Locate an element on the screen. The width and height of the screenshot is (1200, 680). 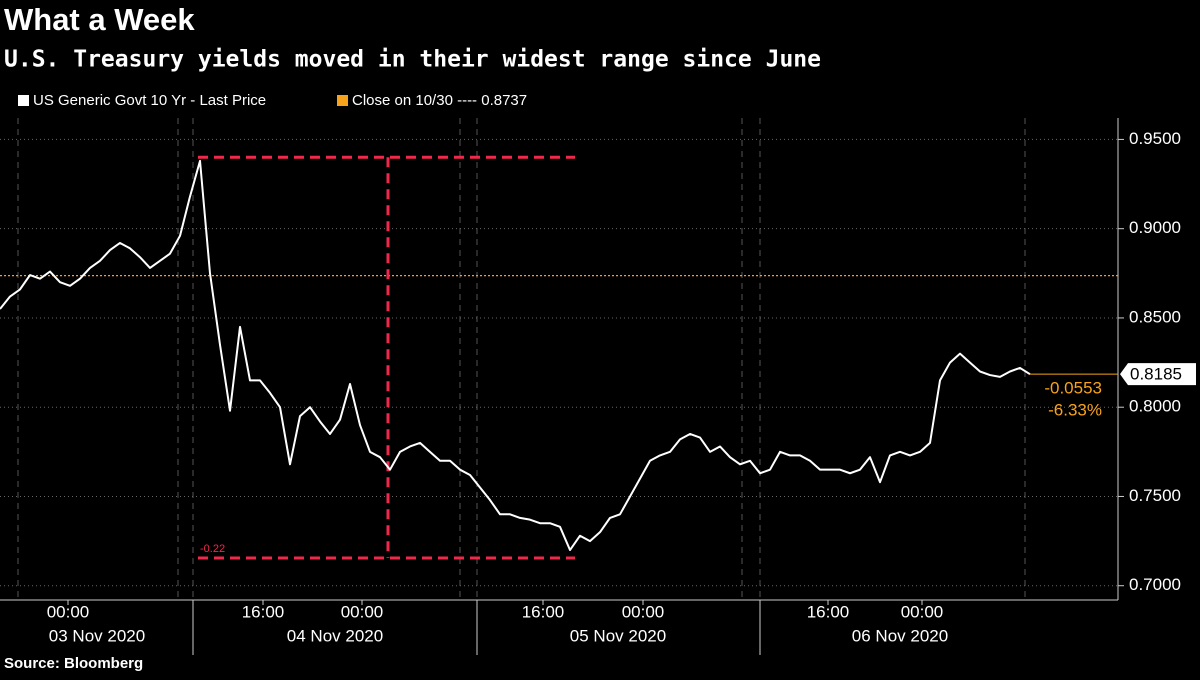
y-tick-label: 0.9500 is located at coordinates (1155, 138).